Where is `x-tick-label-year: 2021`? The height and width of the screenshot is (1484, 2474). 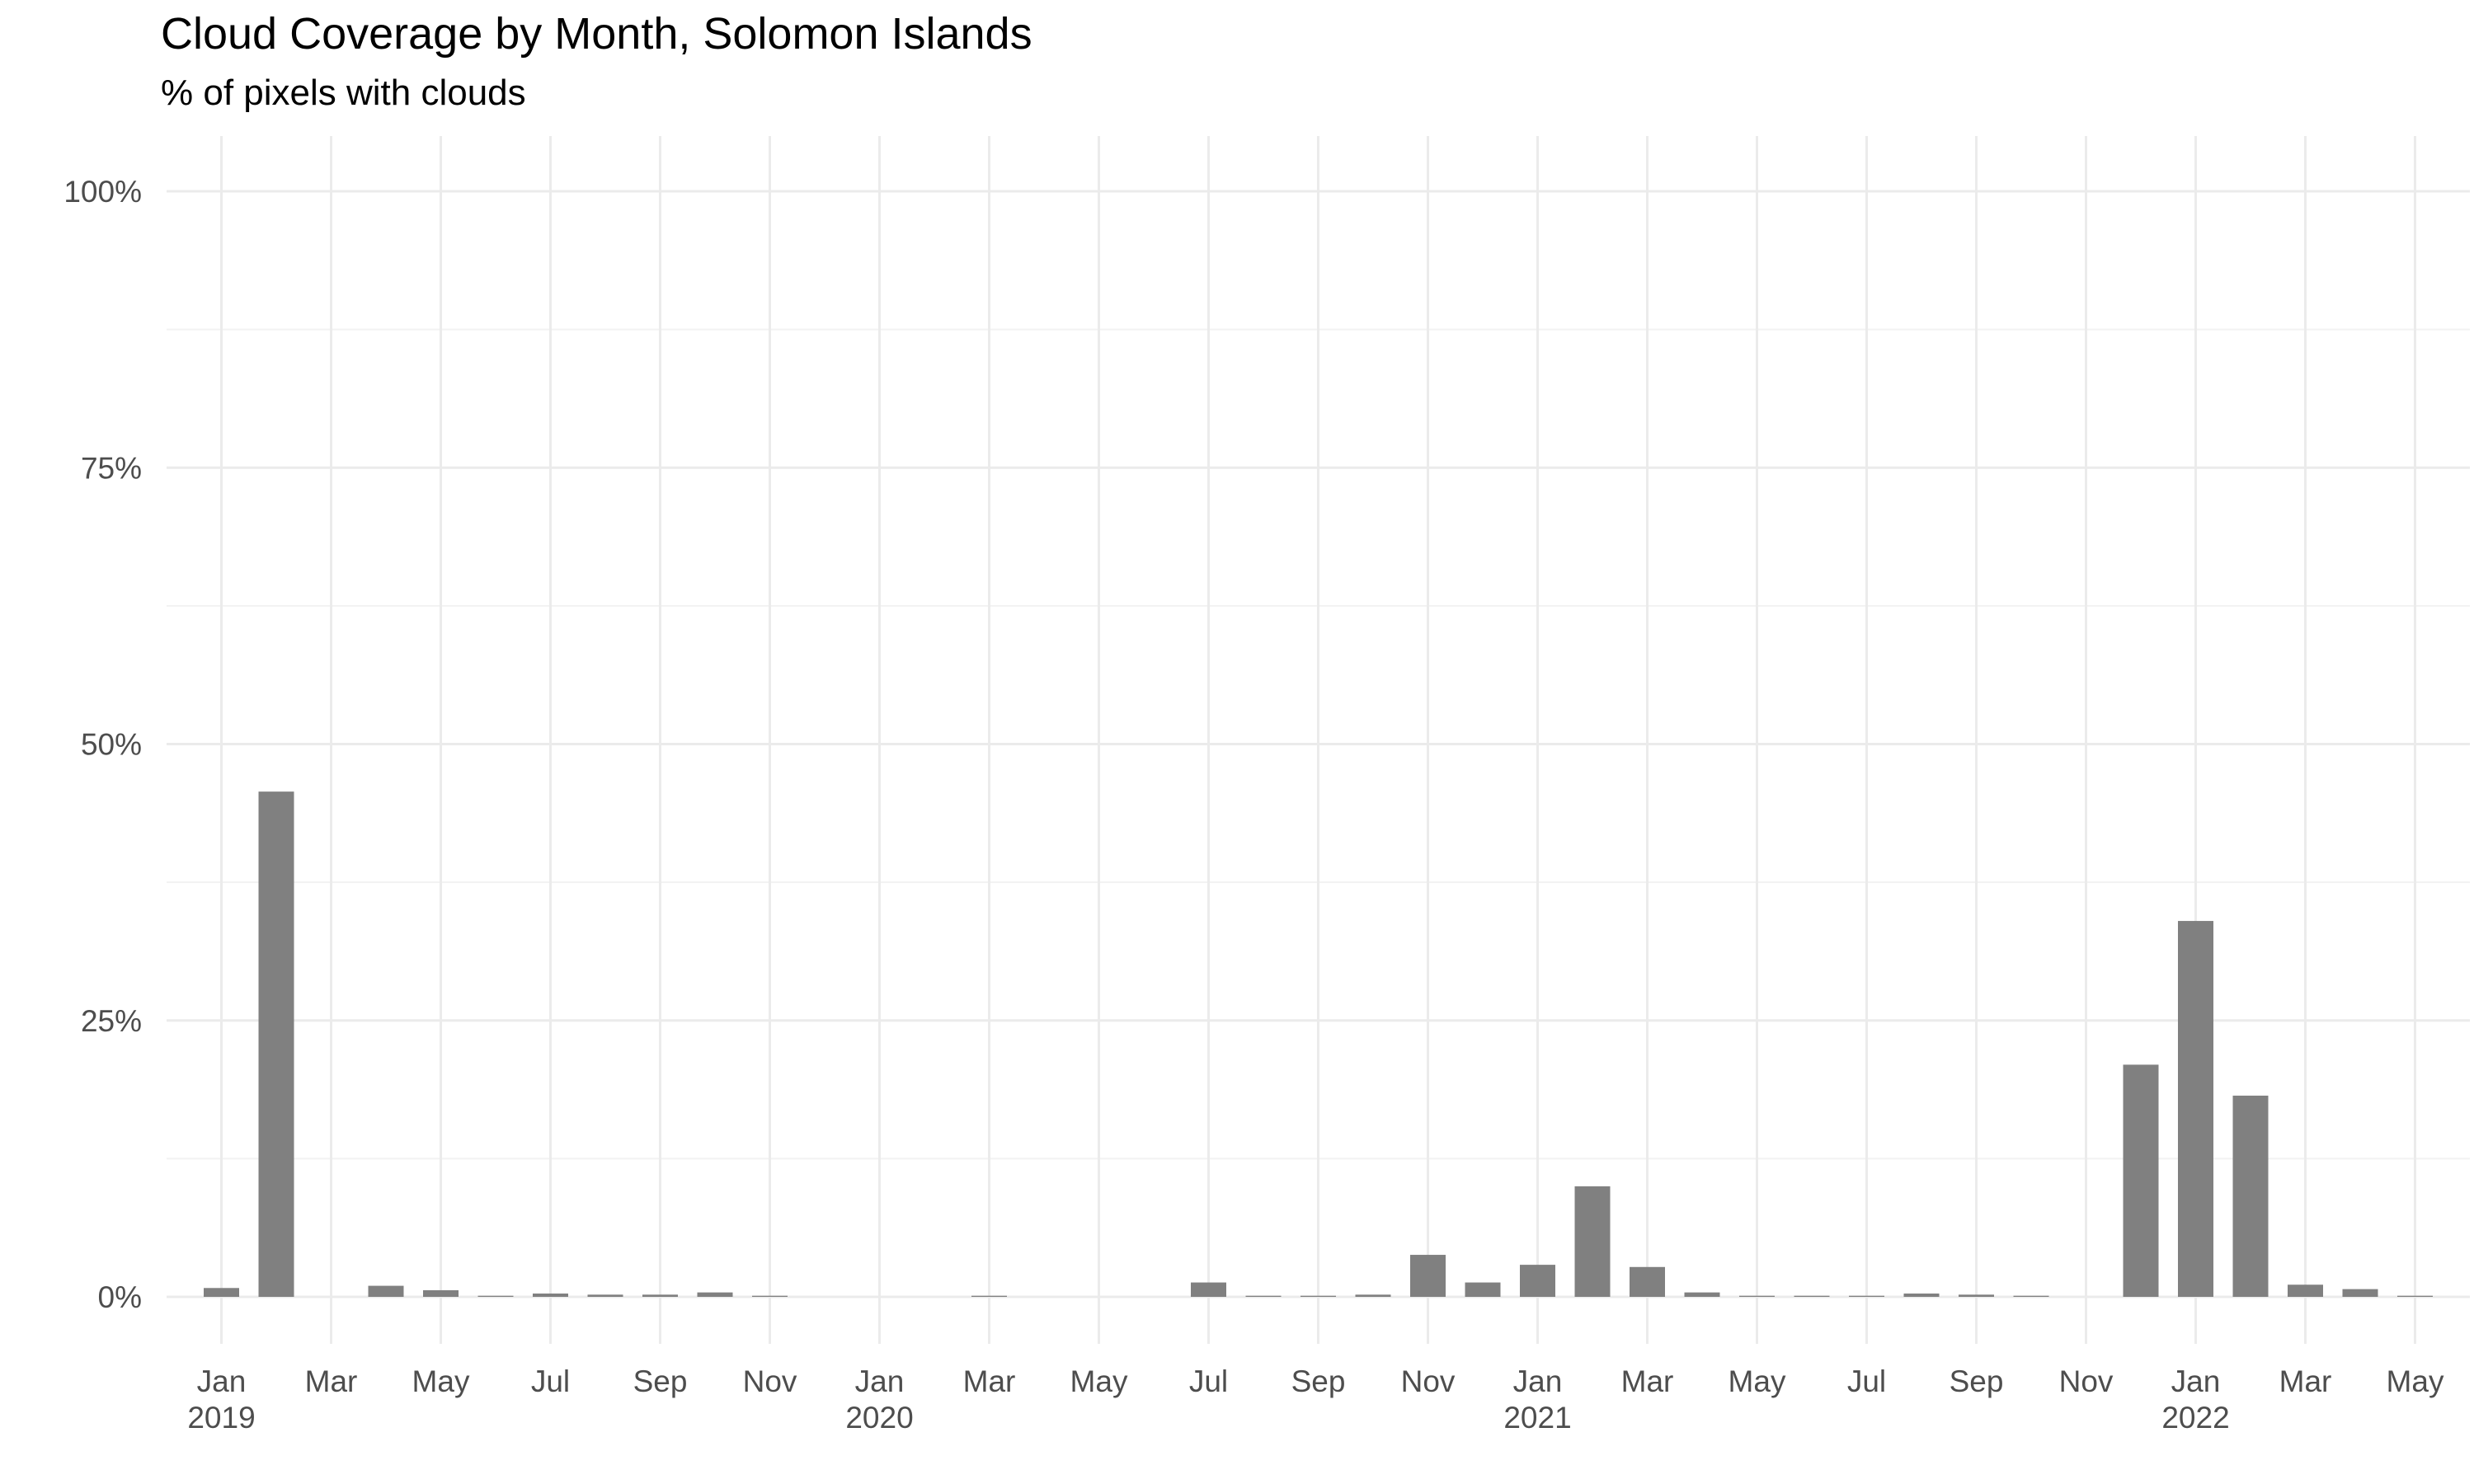
x-tick-label-year: 2021 is located at coordinates (1537, 1418).